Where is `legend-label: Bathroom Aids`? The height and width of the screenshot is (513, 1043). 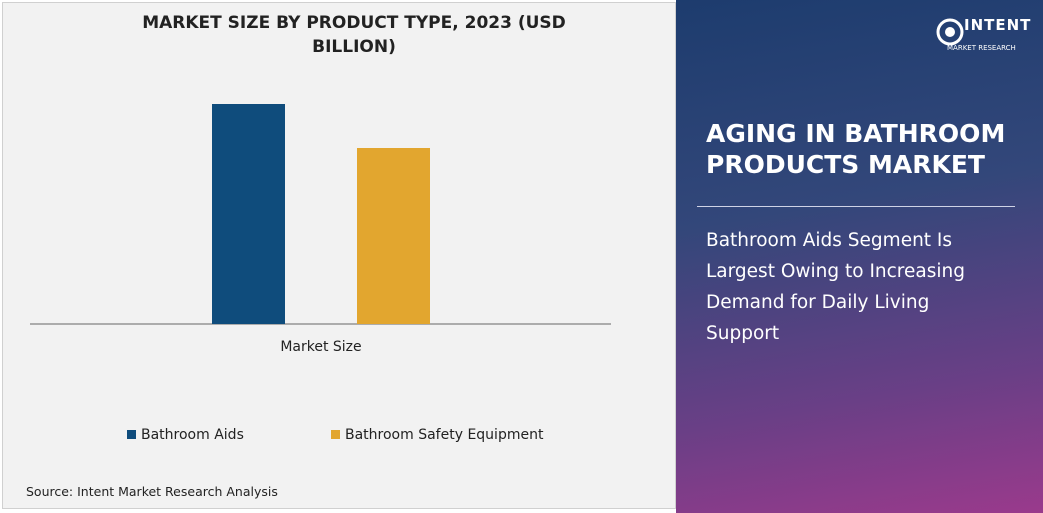 legend-label: Bathroom Aids is located at coordinates (192, 435).